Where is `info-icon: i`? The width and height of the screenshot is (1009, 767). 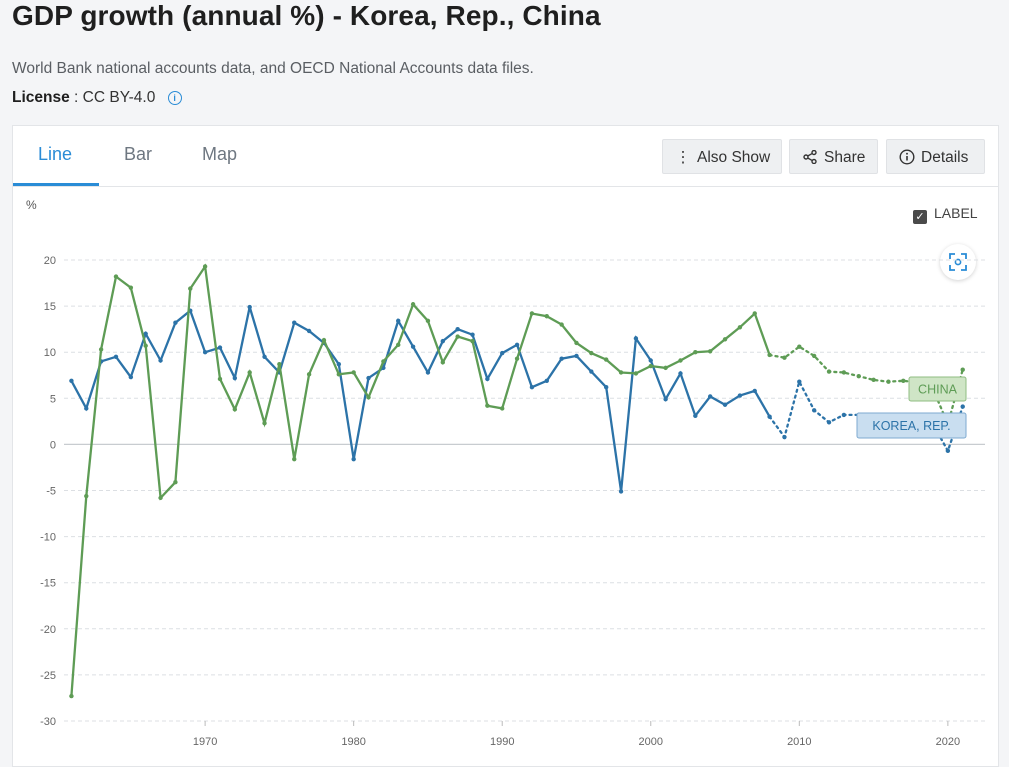 info-icon: i is located at coordinates (174, 98).